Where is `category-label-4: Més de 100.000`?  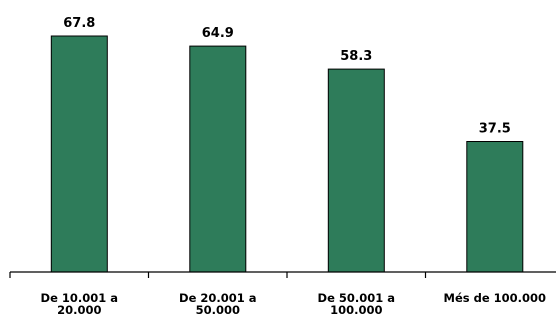
category-label-4: Més de 100.000 is located at coordinates (495, 298).